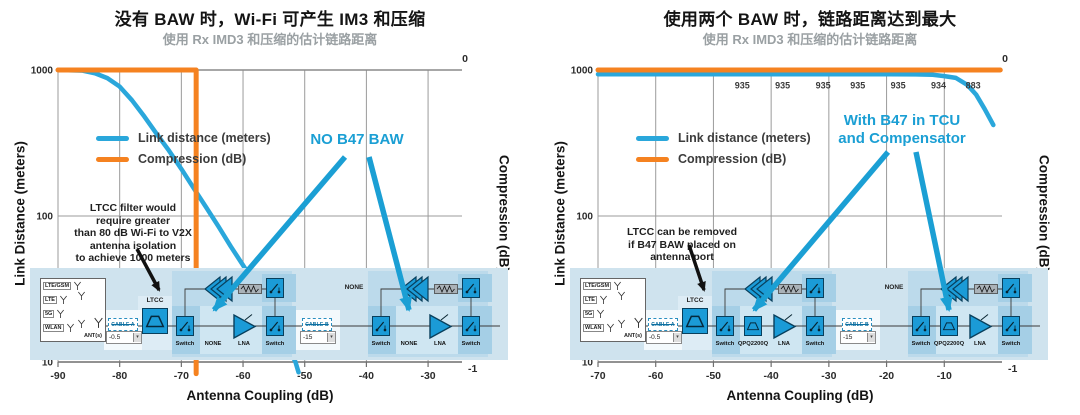 This screenshot has height=415, width=1080. I want to click on svg-text: 883, so click(973, 85).